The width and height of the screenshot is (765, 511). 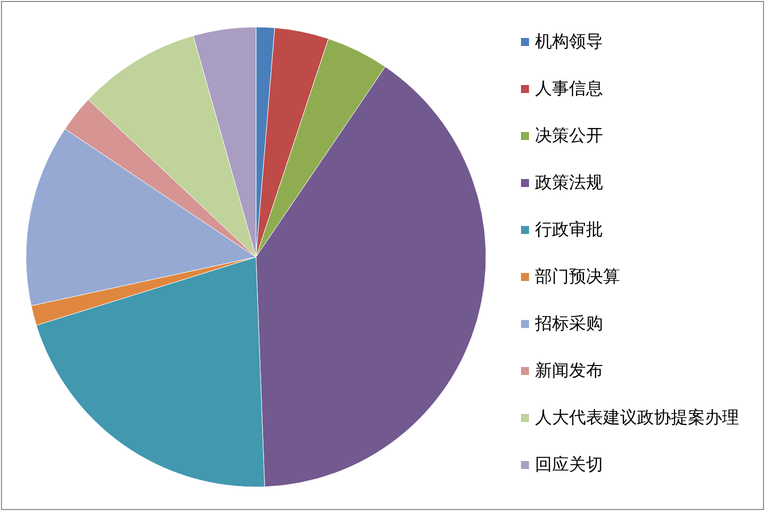 I want to click on legend-label: 政策法规, so click(x=569, y=183).